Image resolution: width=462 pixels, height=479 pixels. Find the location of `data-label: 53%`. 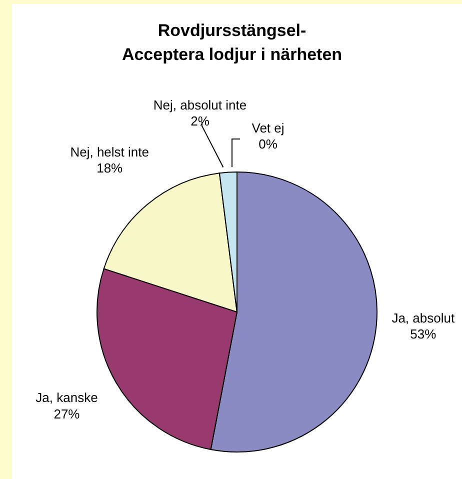

data-label: 53% is located at coordinates (423, 334).